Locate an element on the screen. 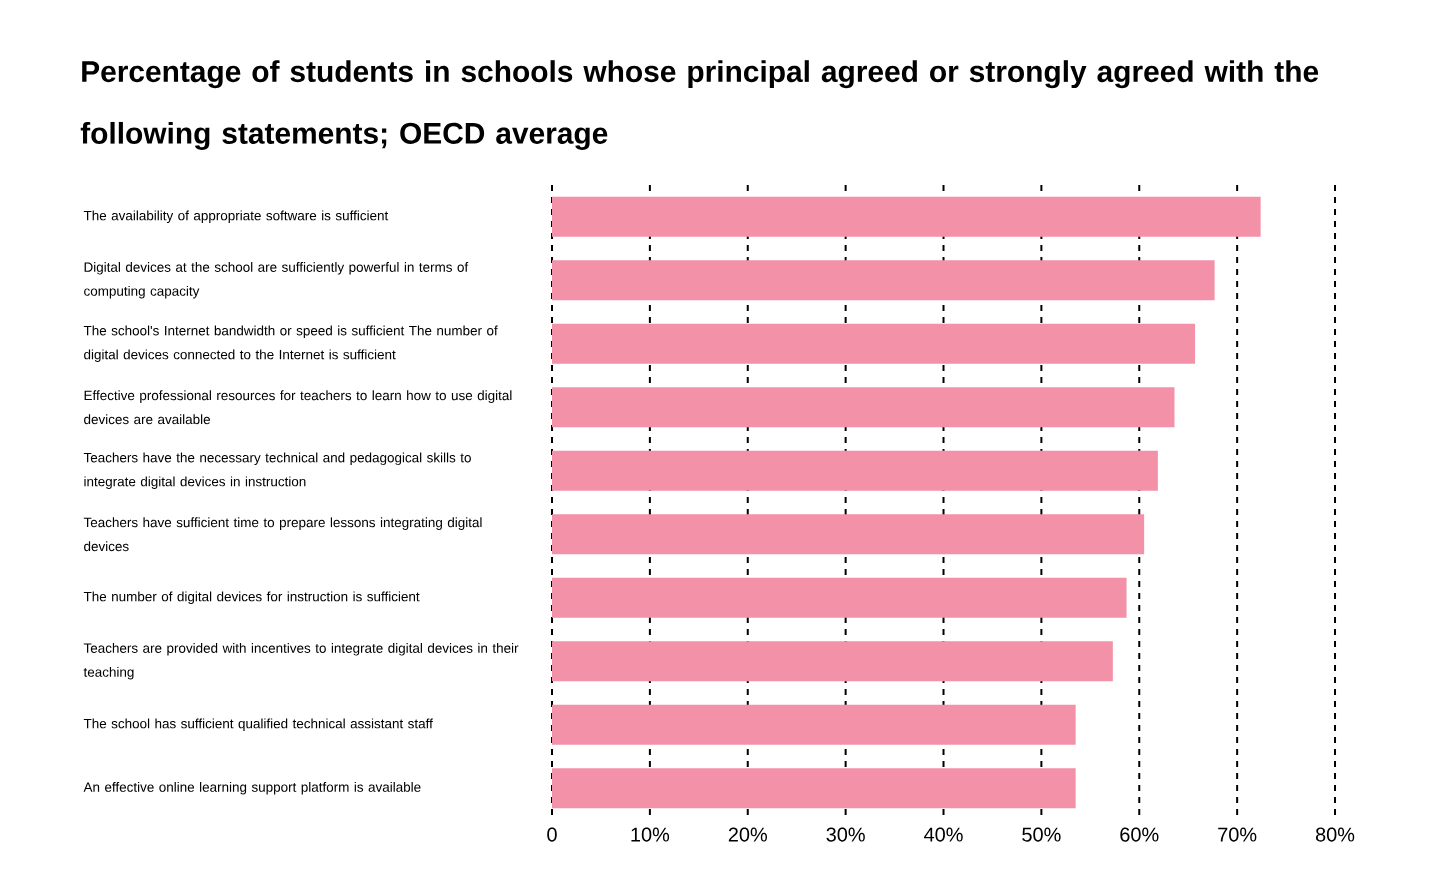  x-tick-label: 40% is located at coordinates (943, 834).